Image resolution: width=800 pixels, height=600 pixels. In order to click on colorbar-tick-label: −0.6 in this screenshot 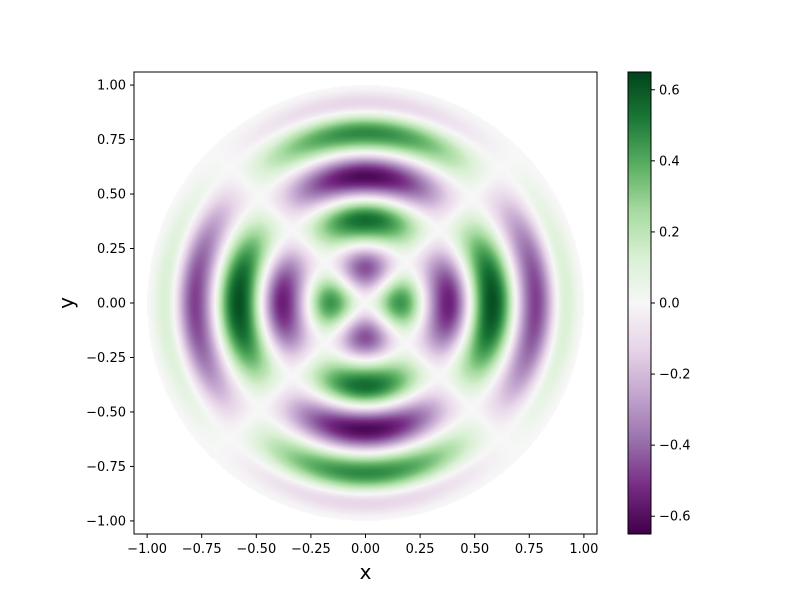, I will do `click(675, 517)`.